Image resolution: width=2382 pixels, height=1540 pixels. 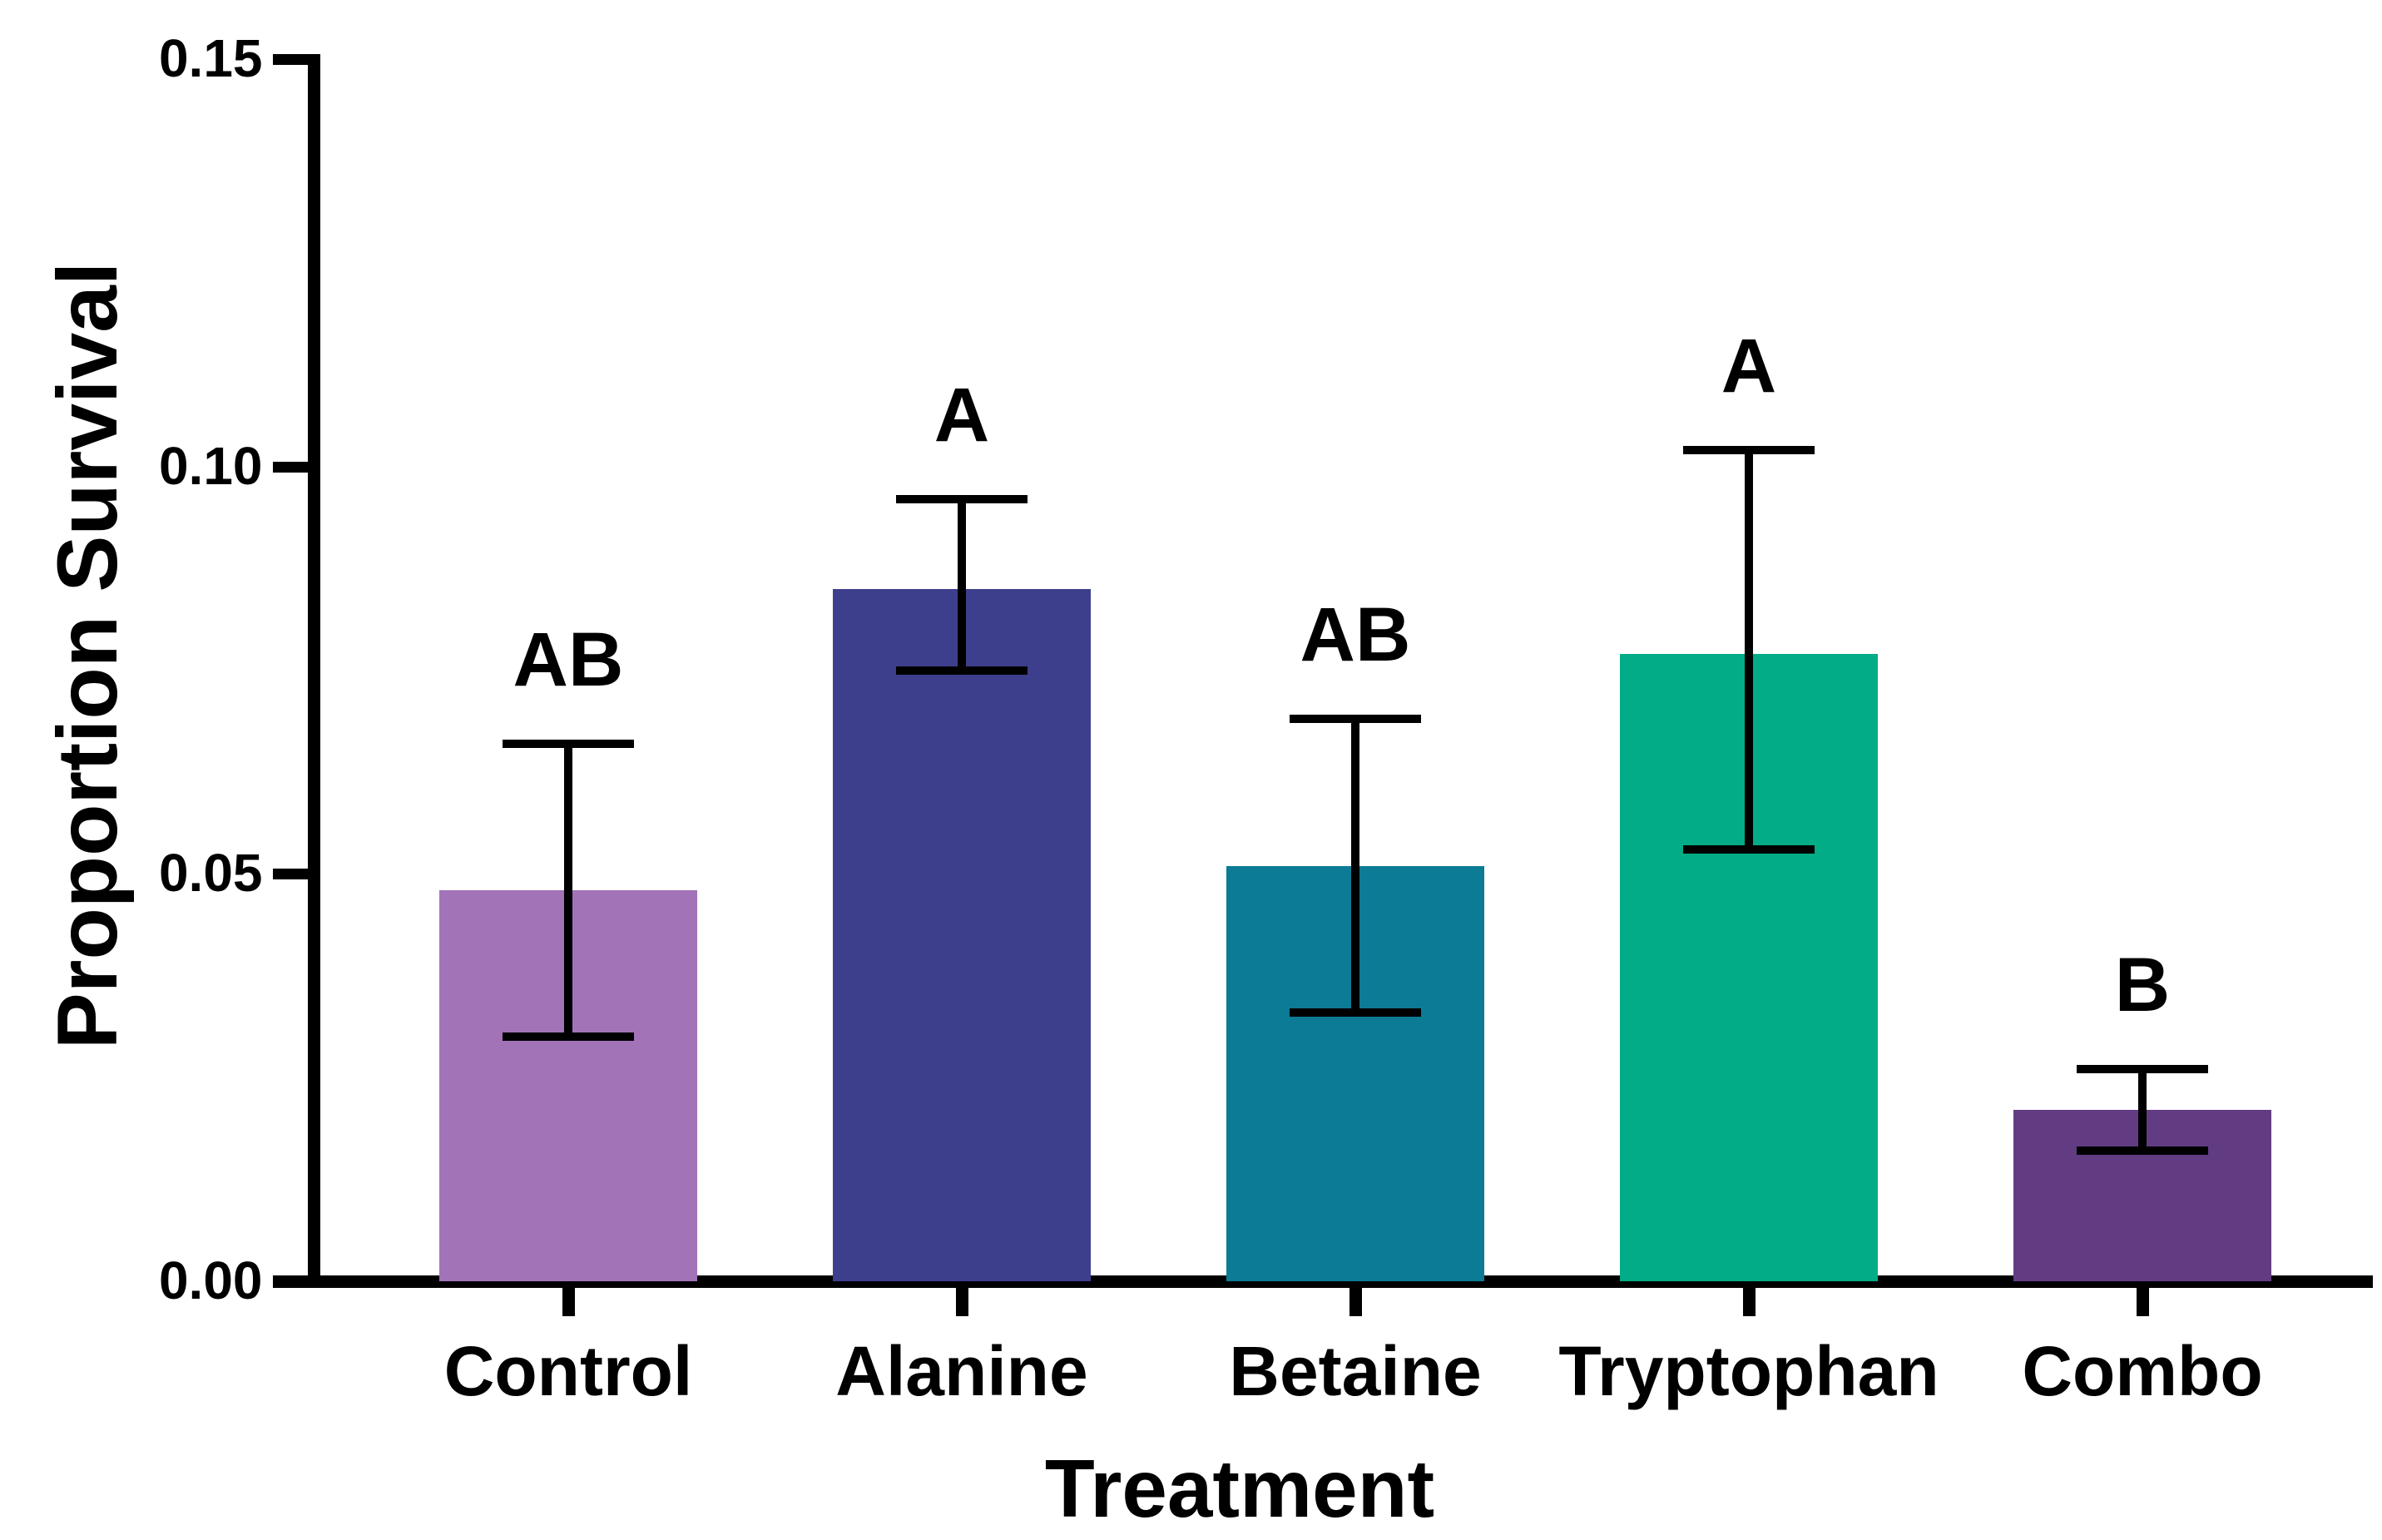 What do you see at coordinates (210, 465) in the screenshot?
I see `y-tick-label: 0.10` at bounding box center [210, 465].